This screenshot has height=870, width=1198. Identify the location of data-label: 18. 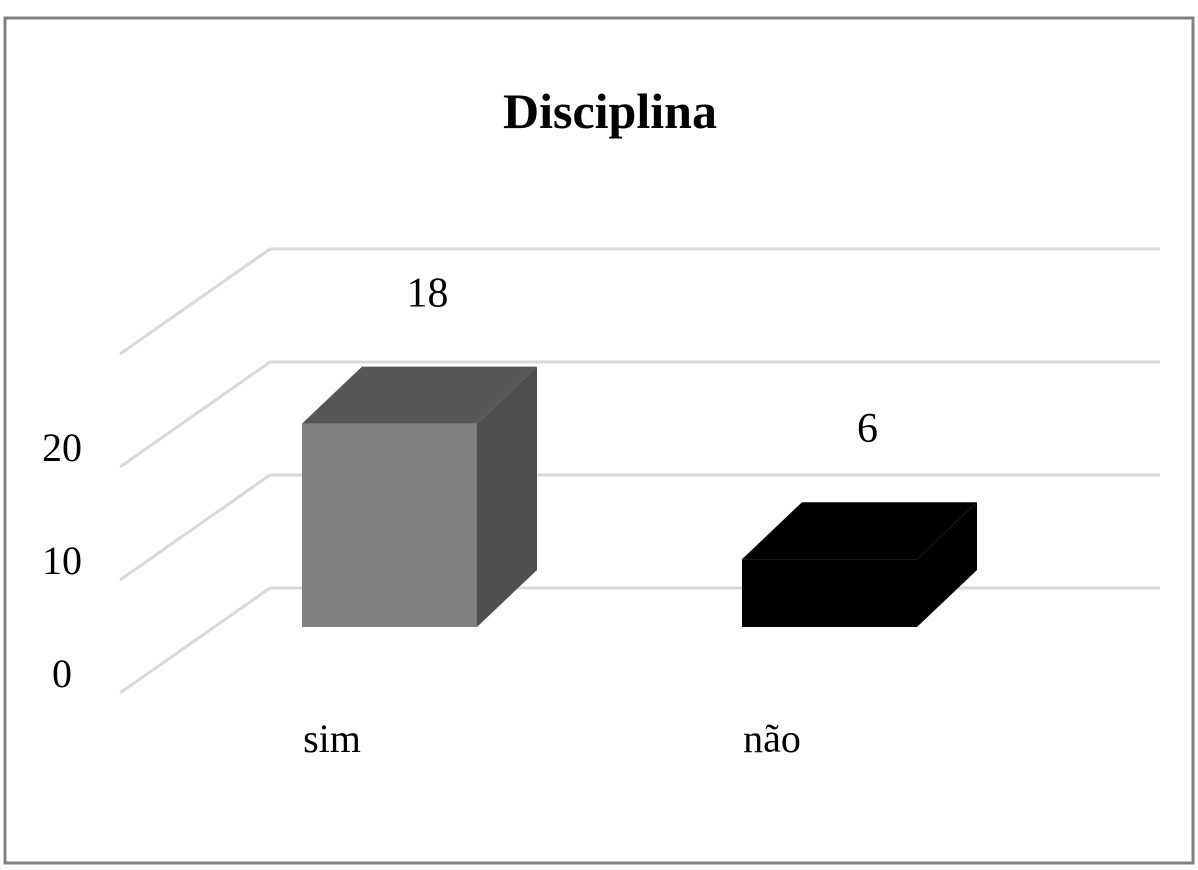
(428, 294).